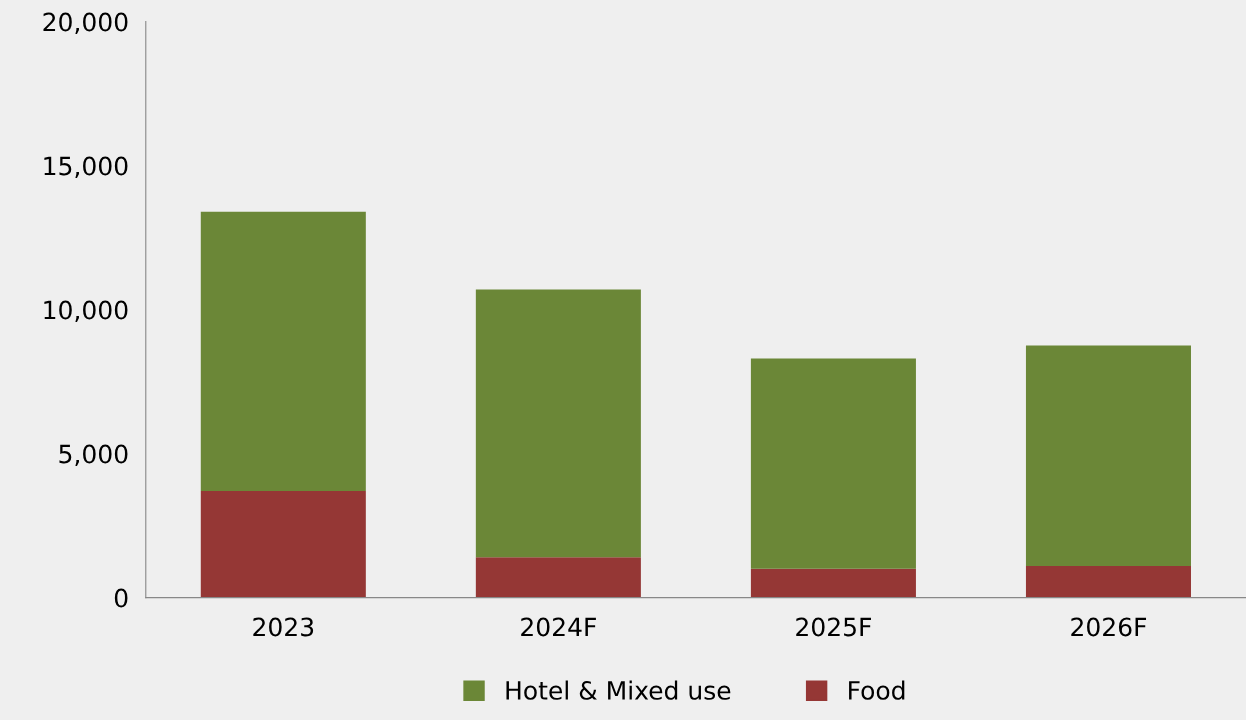 The image size is (1246, 720). I want to click on y-tick-label: 5,000, so click(93, 455).